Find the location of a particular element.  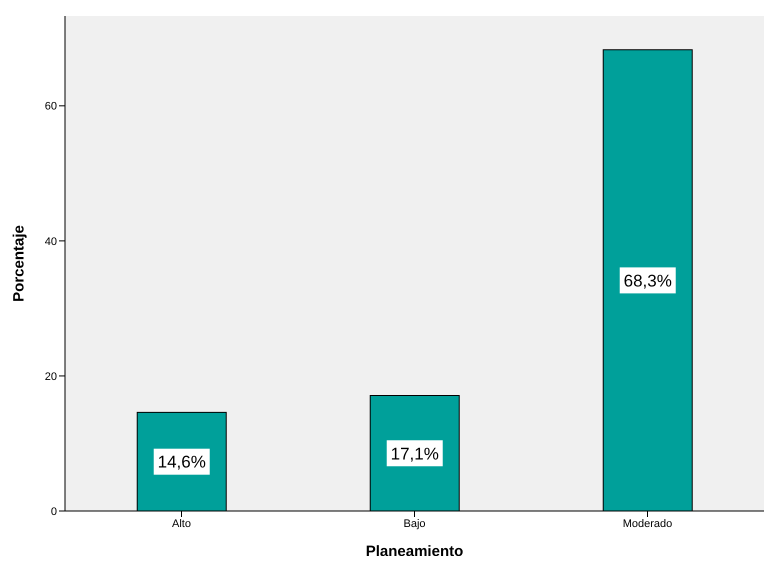

data-label: 17,1% is located at coordinates (414, 454).